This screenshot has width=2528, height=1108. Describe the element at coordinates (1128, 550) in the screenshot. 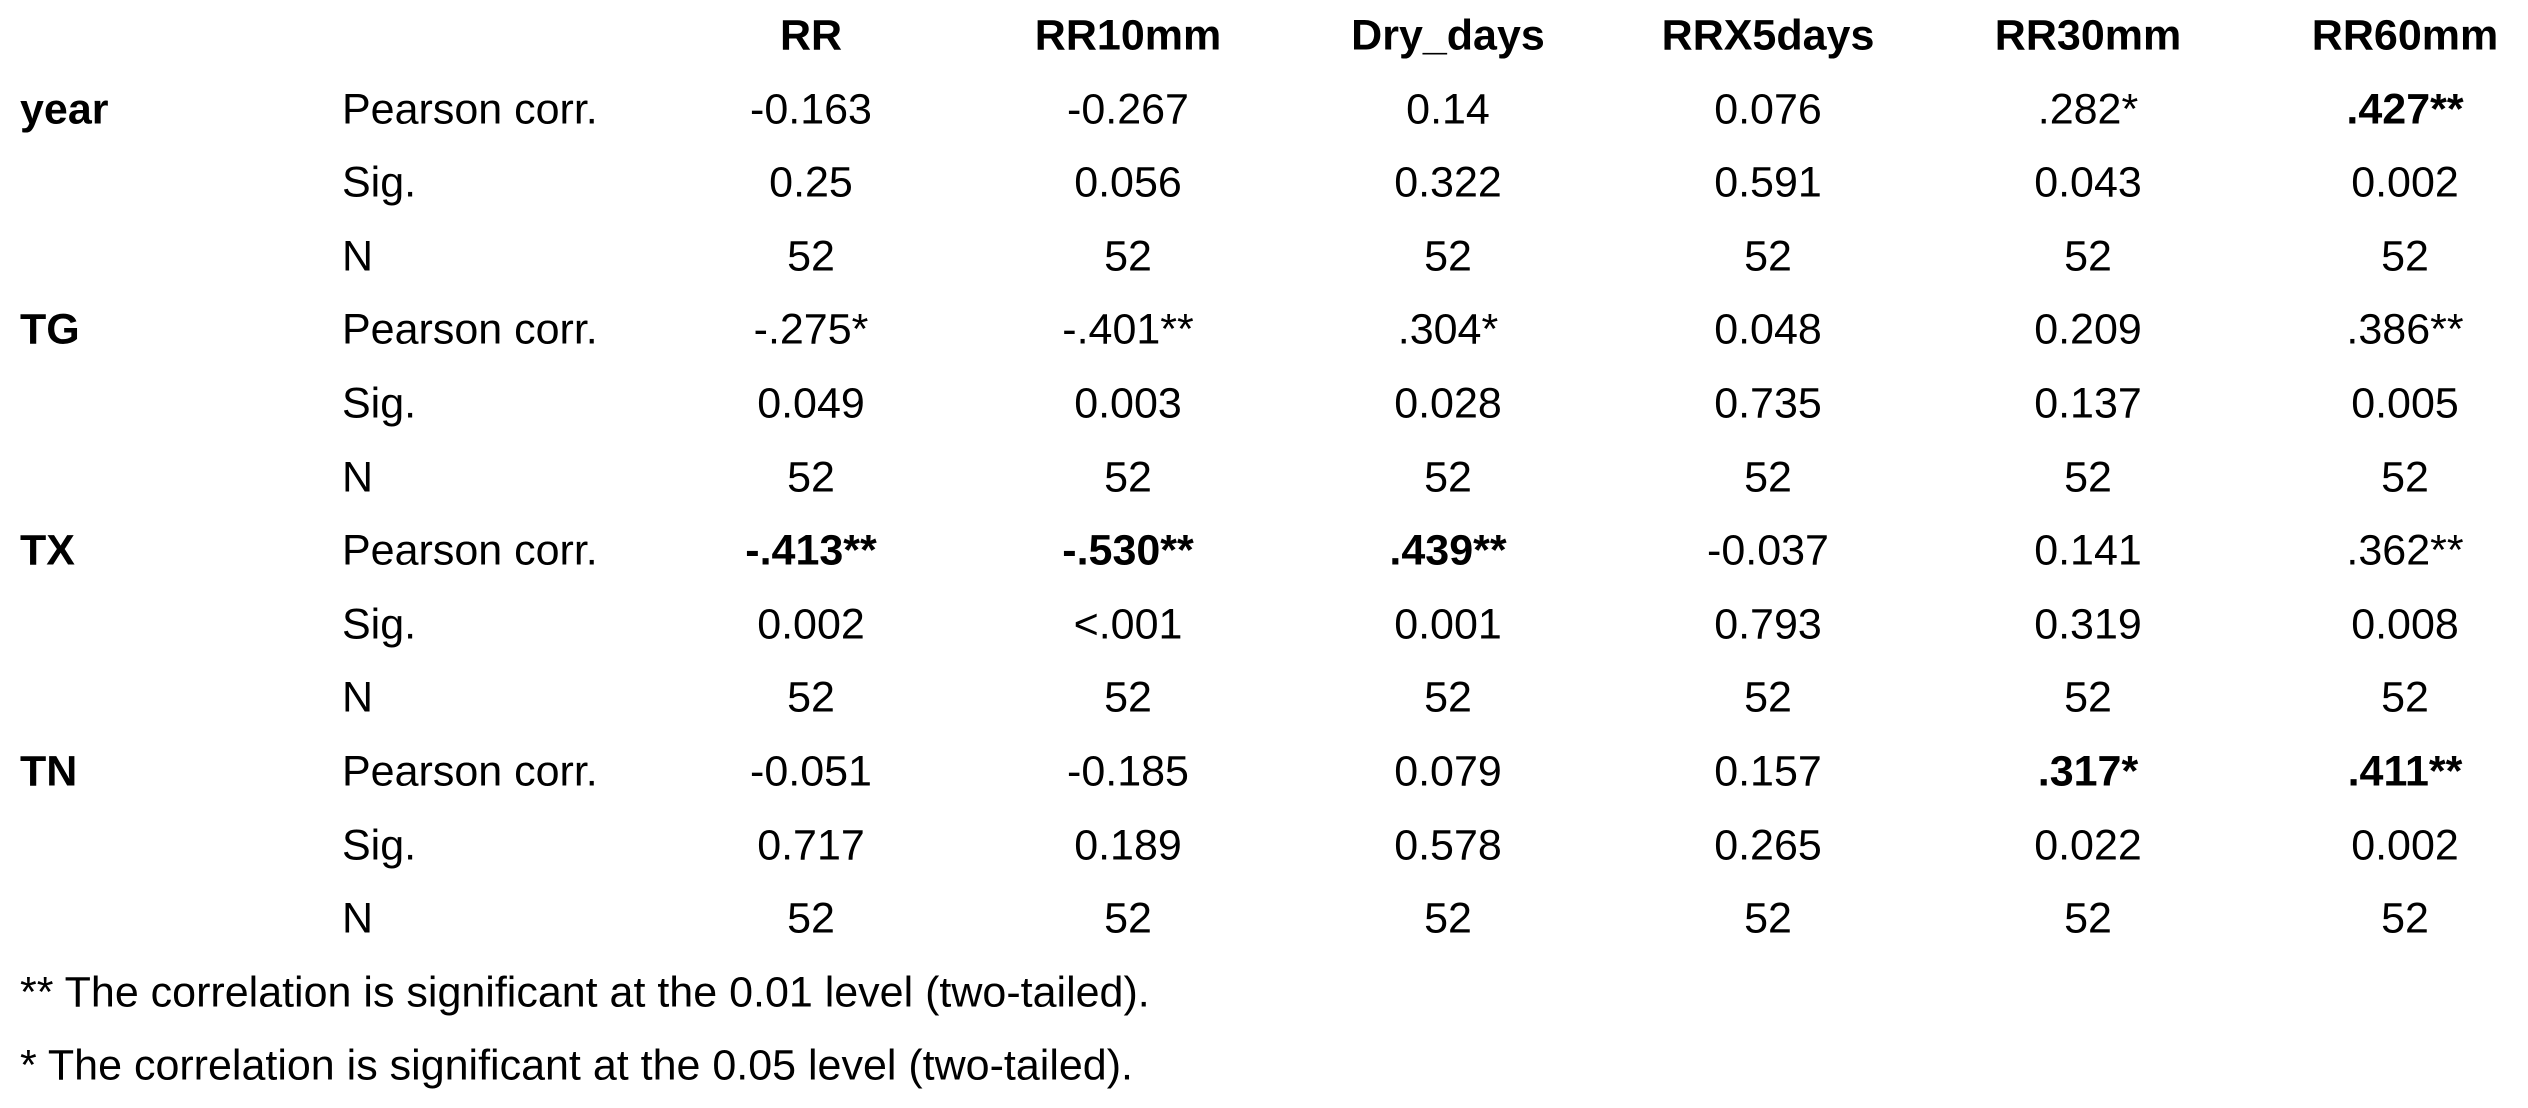

I see `cell: -.530**` at that location.